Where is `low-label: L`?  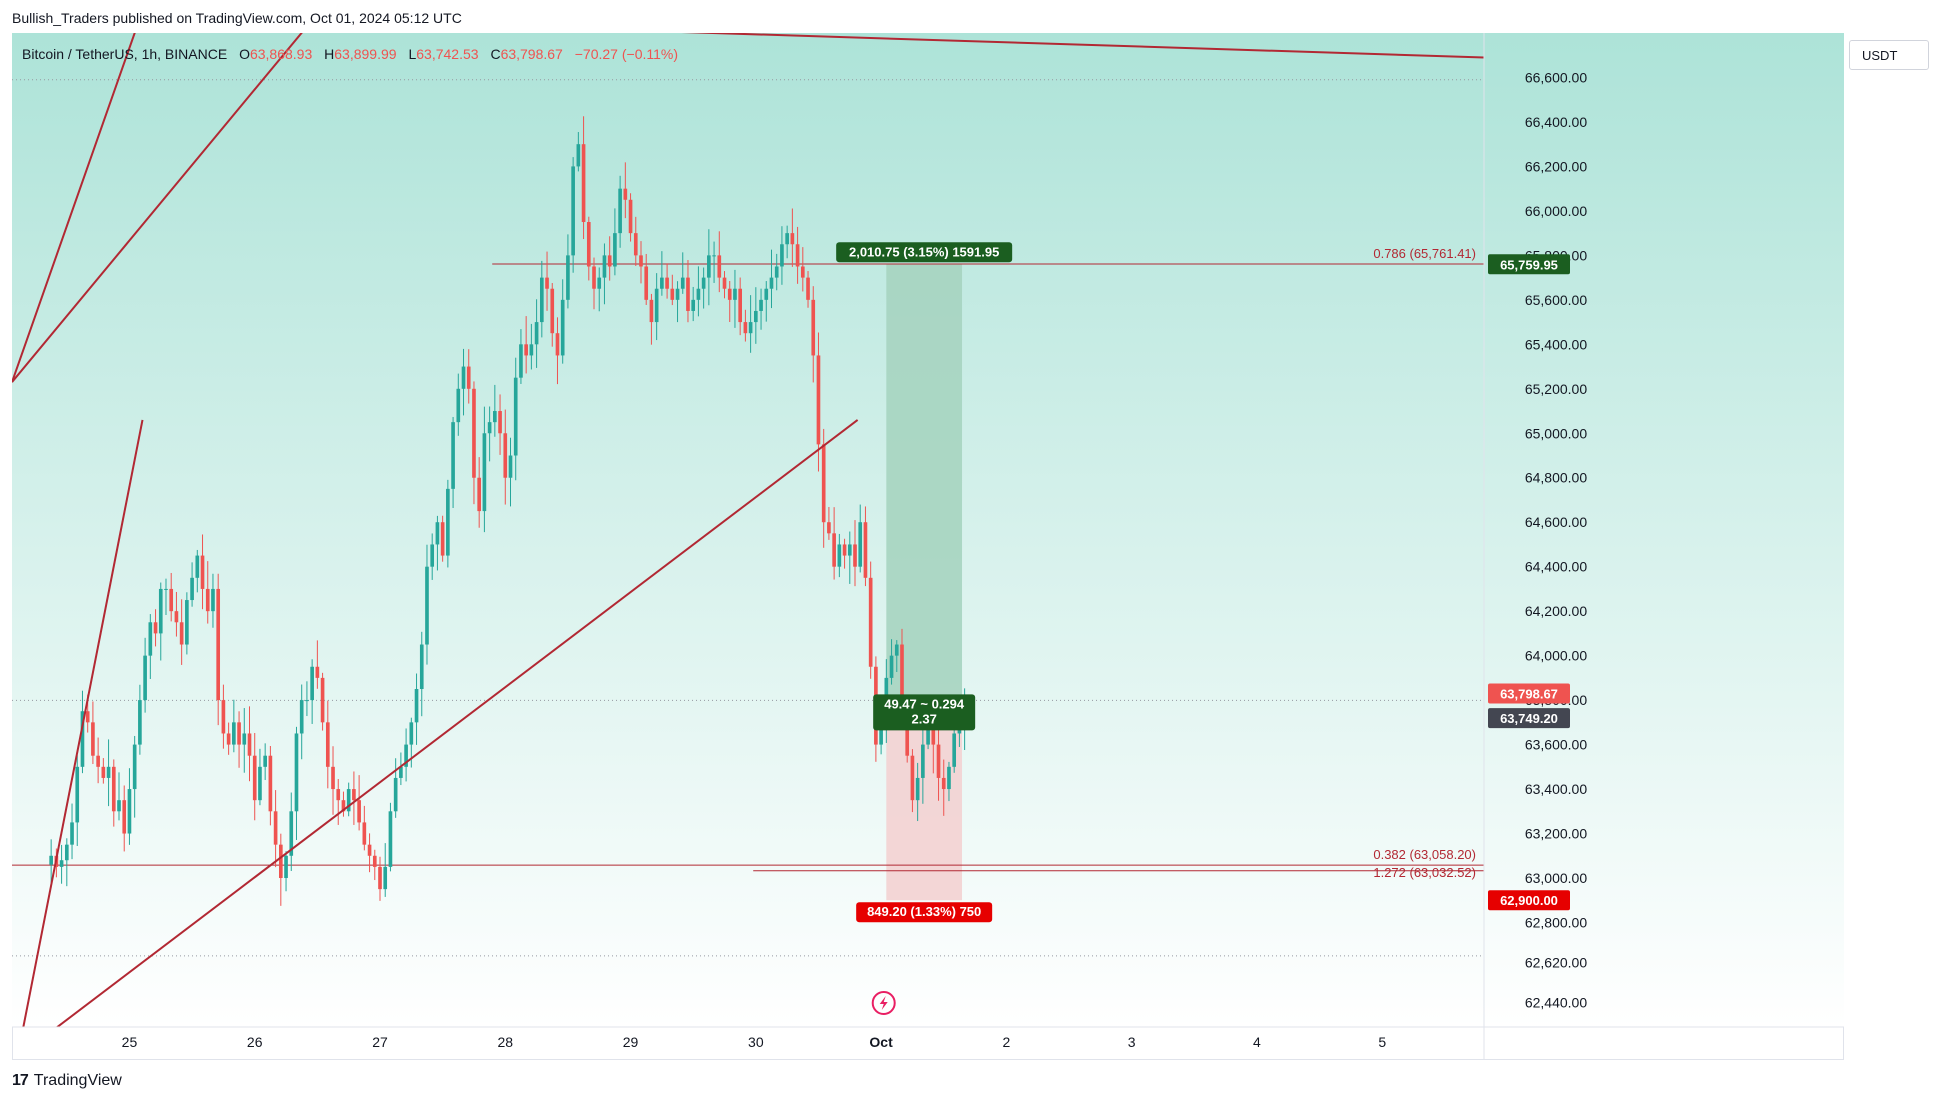 low-label: L is located at coordinates (412, 54).